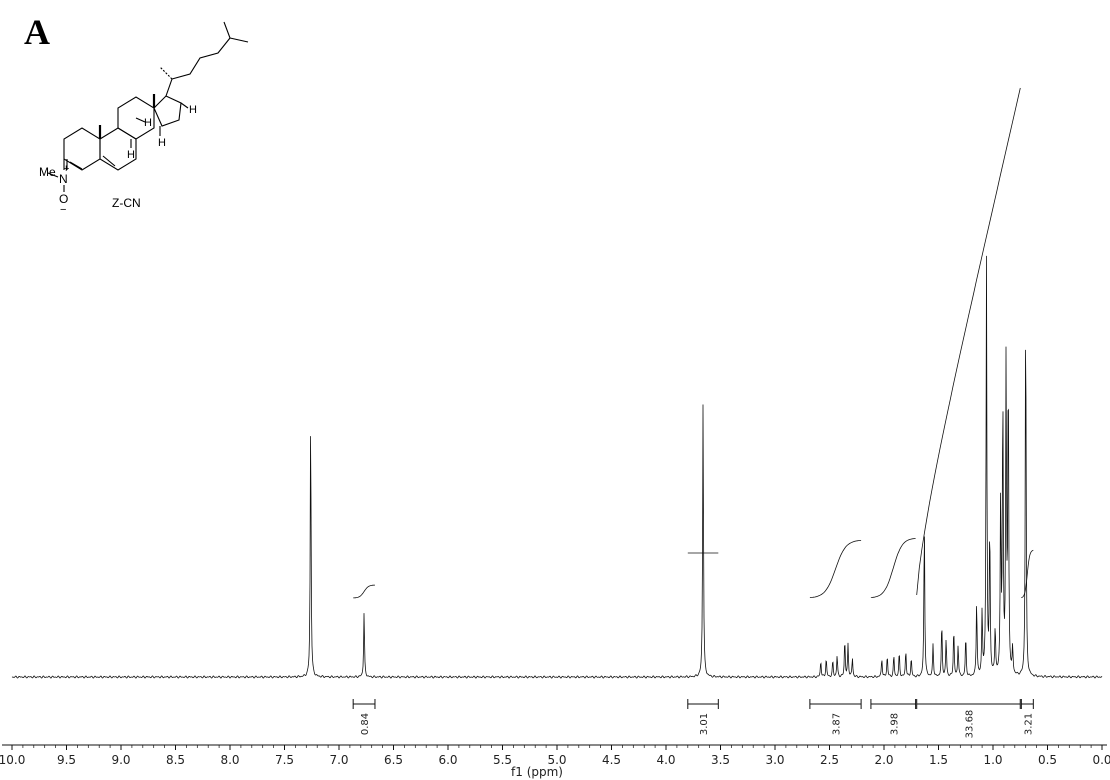 The width and height of the screenshot is (1110, 780). Describe the element at coordinates (239, 40) in the screenshot. I see `isopropyl-a` at that location.